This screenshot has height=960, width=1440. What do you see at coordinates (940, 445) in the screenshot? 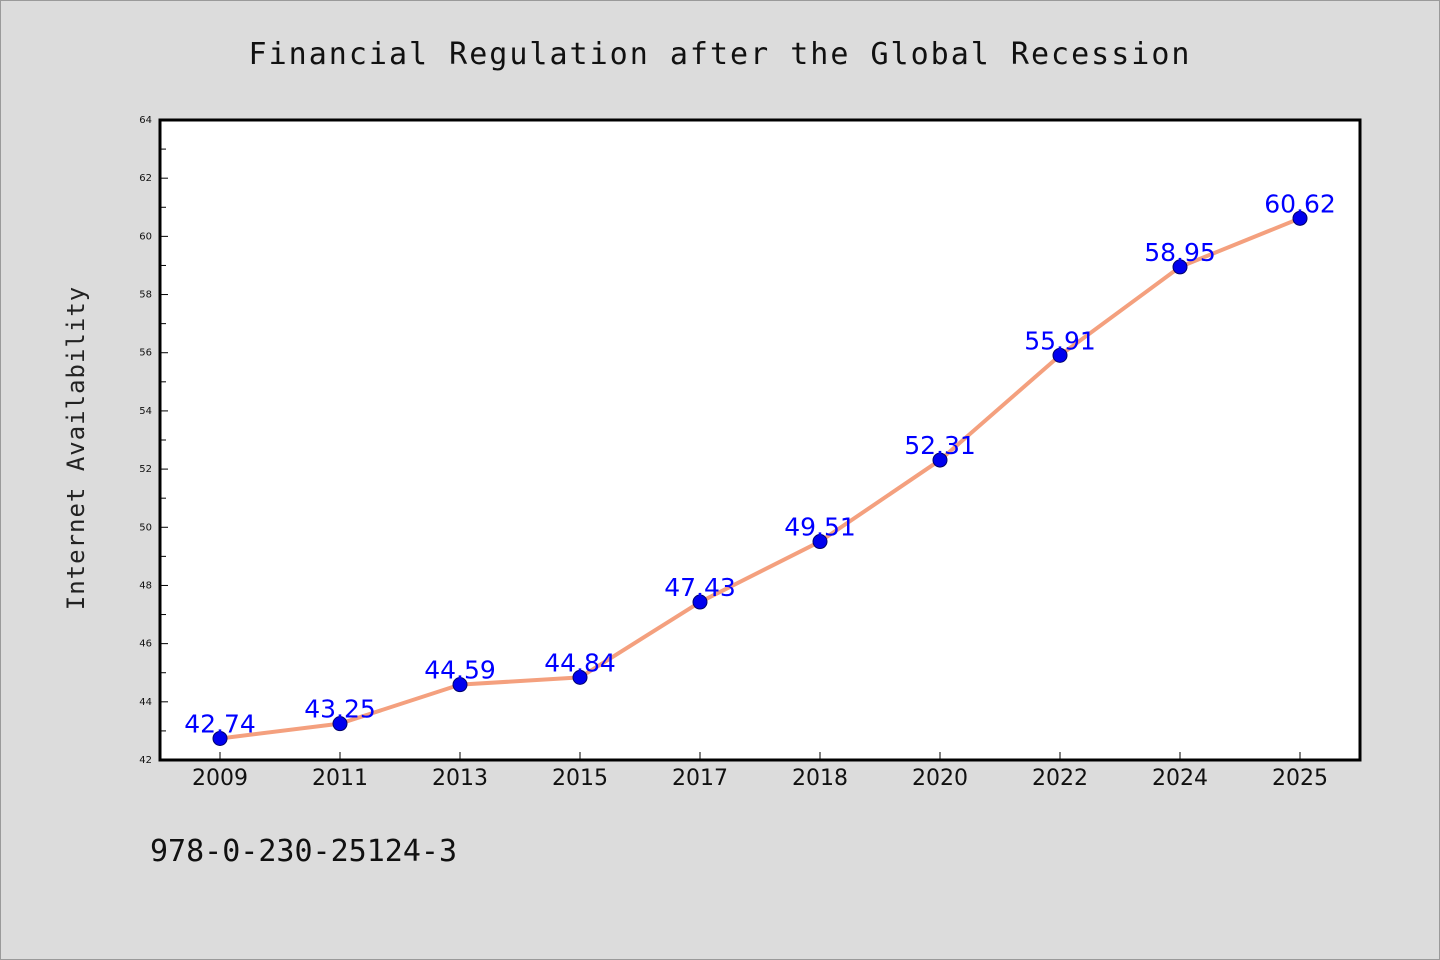
I see `data-label: 52.31` at bounding box center [940, 445].